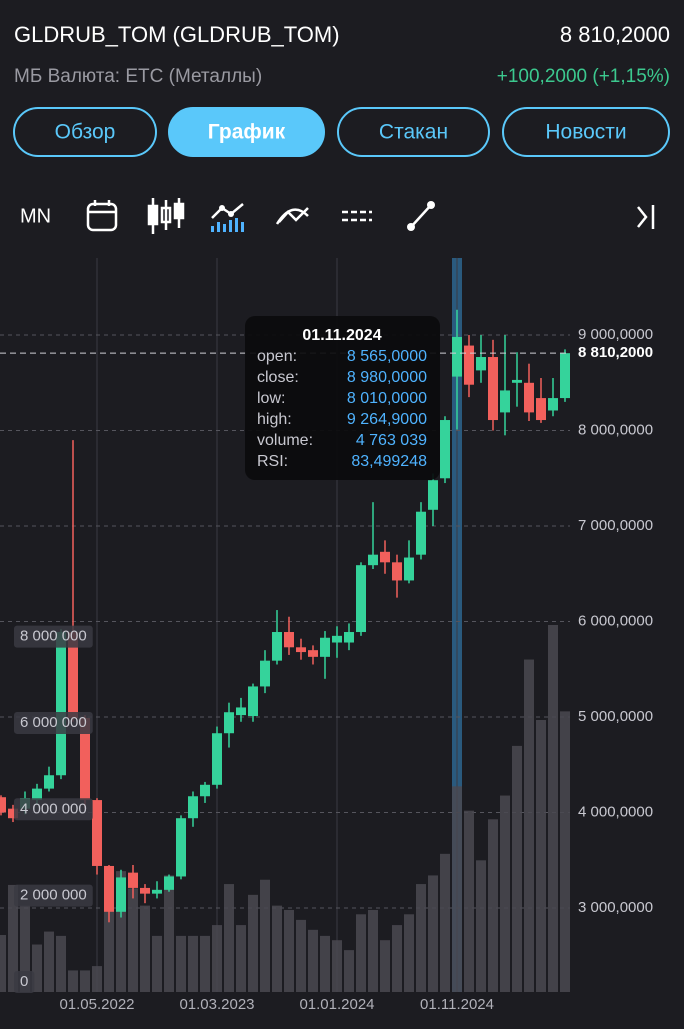 The image size is (684, 1029). What do you see at coordinates (387, 356) in the screenshot?
I see `tooltip-value: 8 565,0000` at bounding box center [387, 356].